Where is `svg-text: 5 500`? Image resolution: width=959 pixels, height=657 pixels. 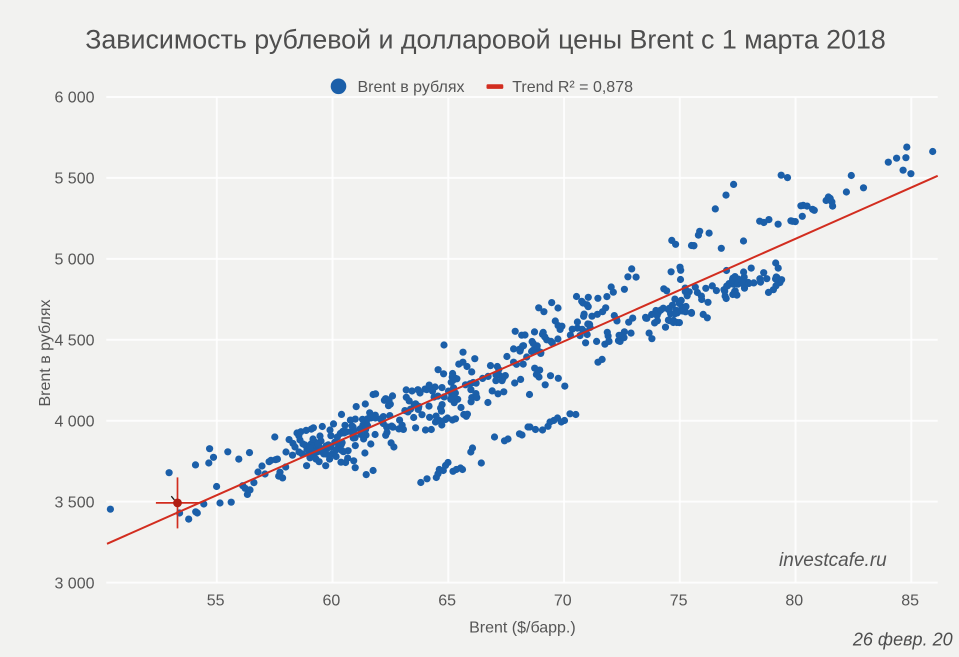 svg-text: 5 500 is located at coordinates (74, 179).